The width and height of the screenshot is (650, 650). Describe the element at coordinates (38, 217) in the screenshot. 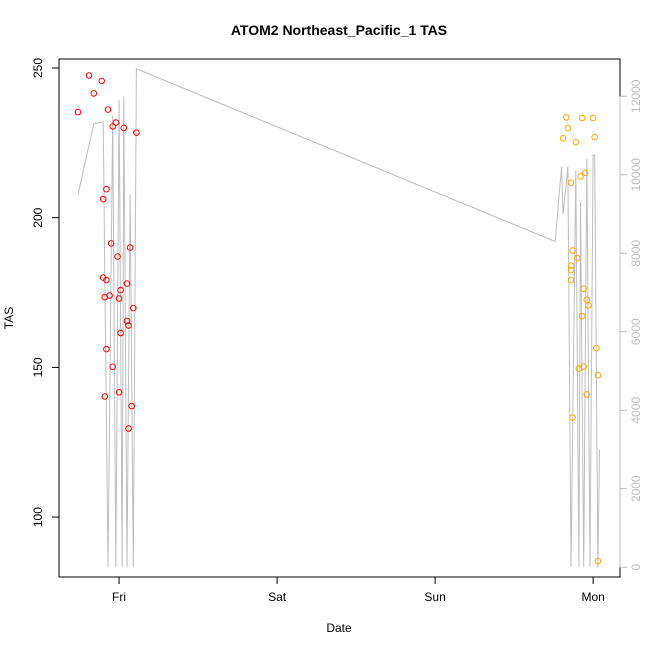

I see `y-tick-label: 200` at that location.